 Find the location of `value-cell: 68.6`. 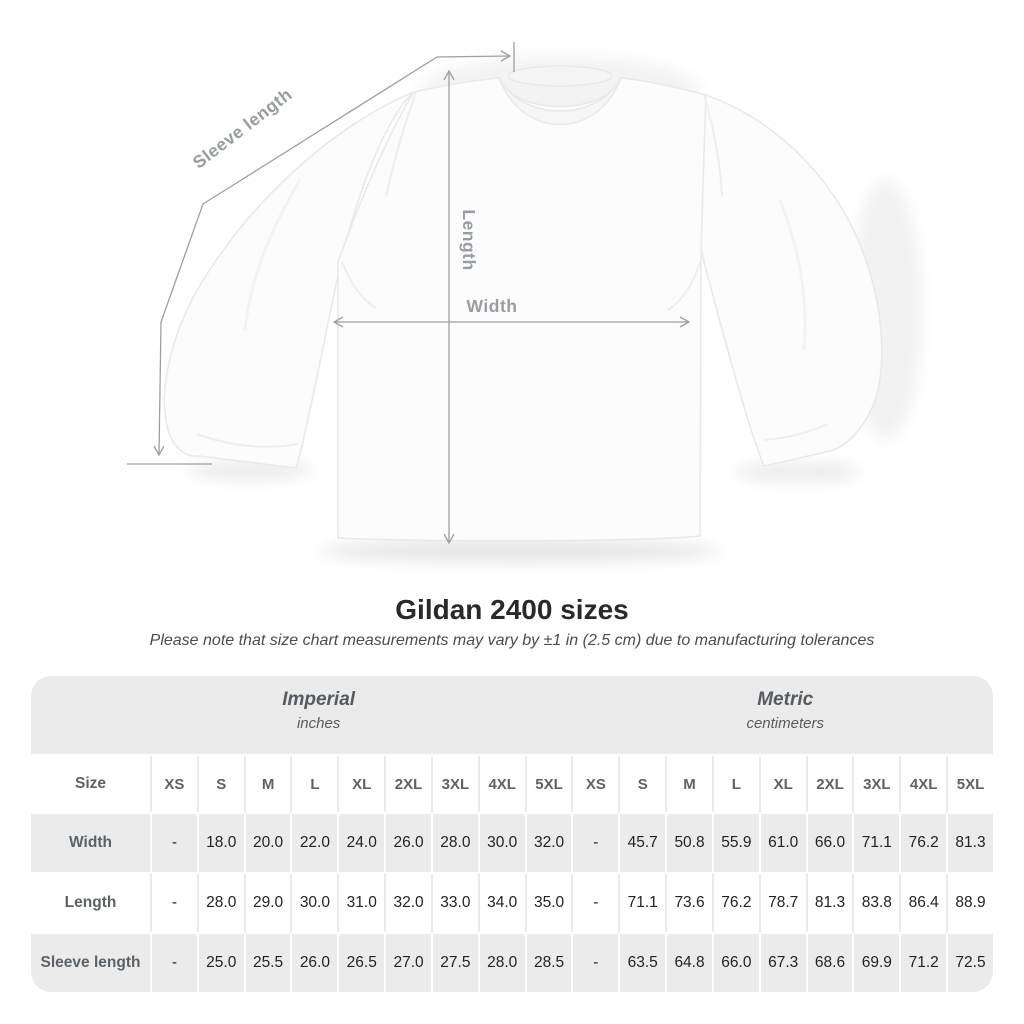

value-cell: 68.6 is located at coordinates (831, 963).